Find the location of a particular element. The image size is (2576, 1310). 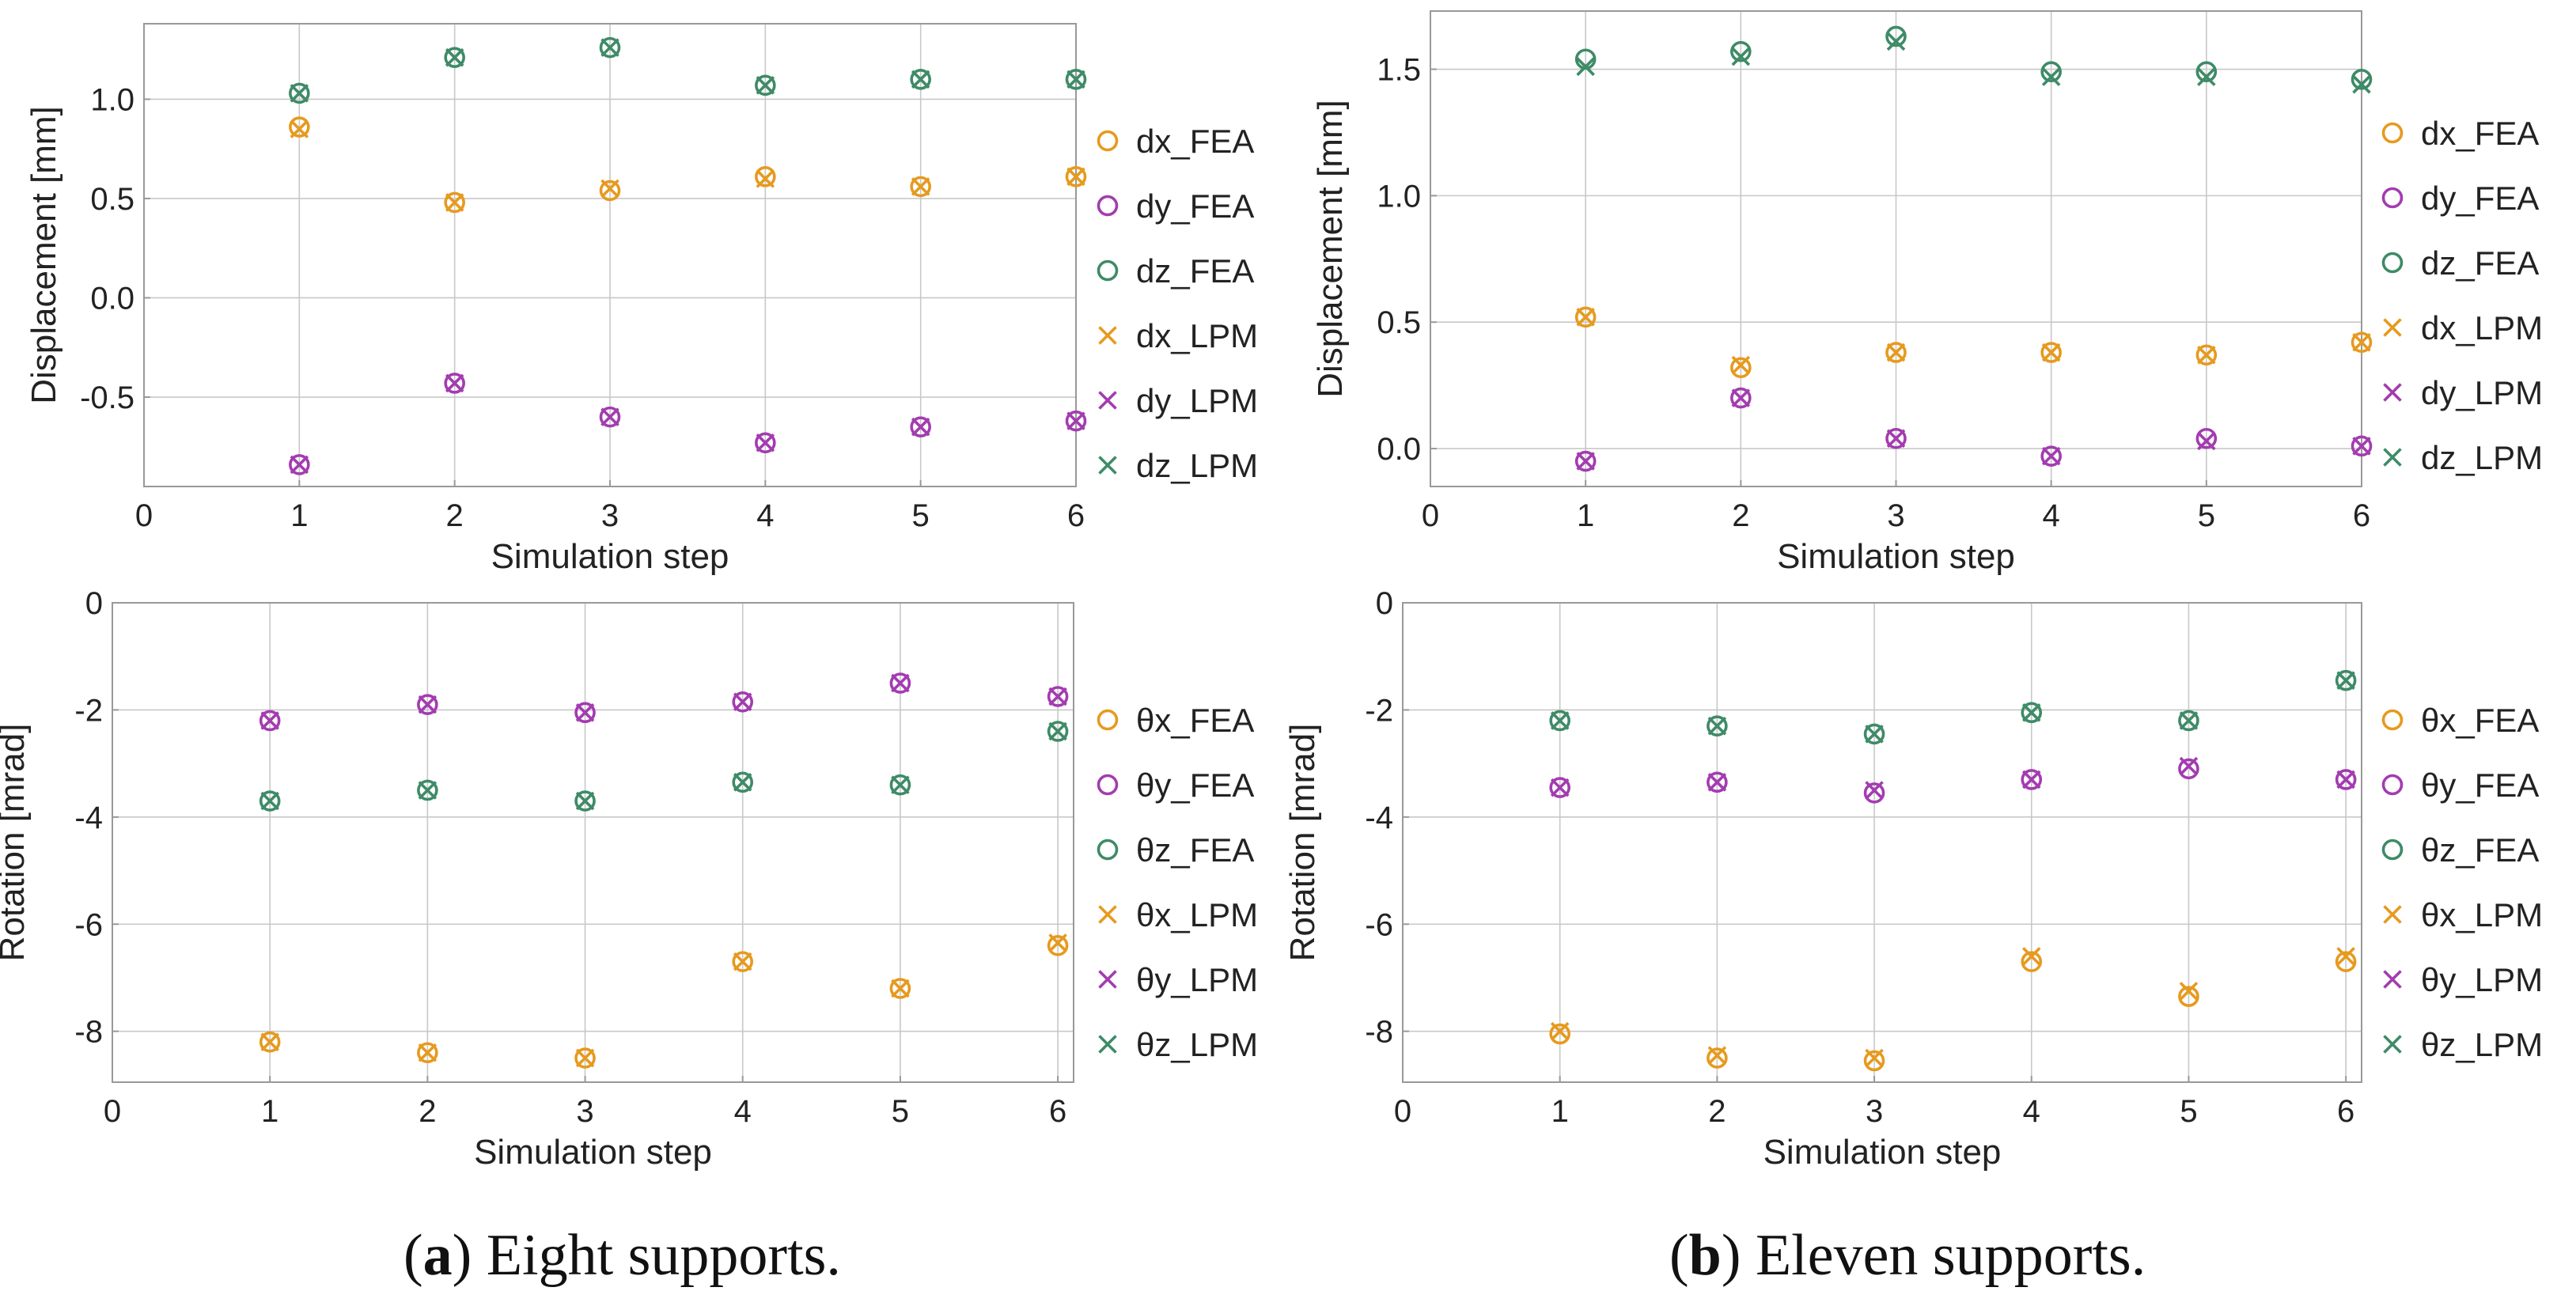

caption-a-text: Eight supports. is located at coordinates (656, 1255).